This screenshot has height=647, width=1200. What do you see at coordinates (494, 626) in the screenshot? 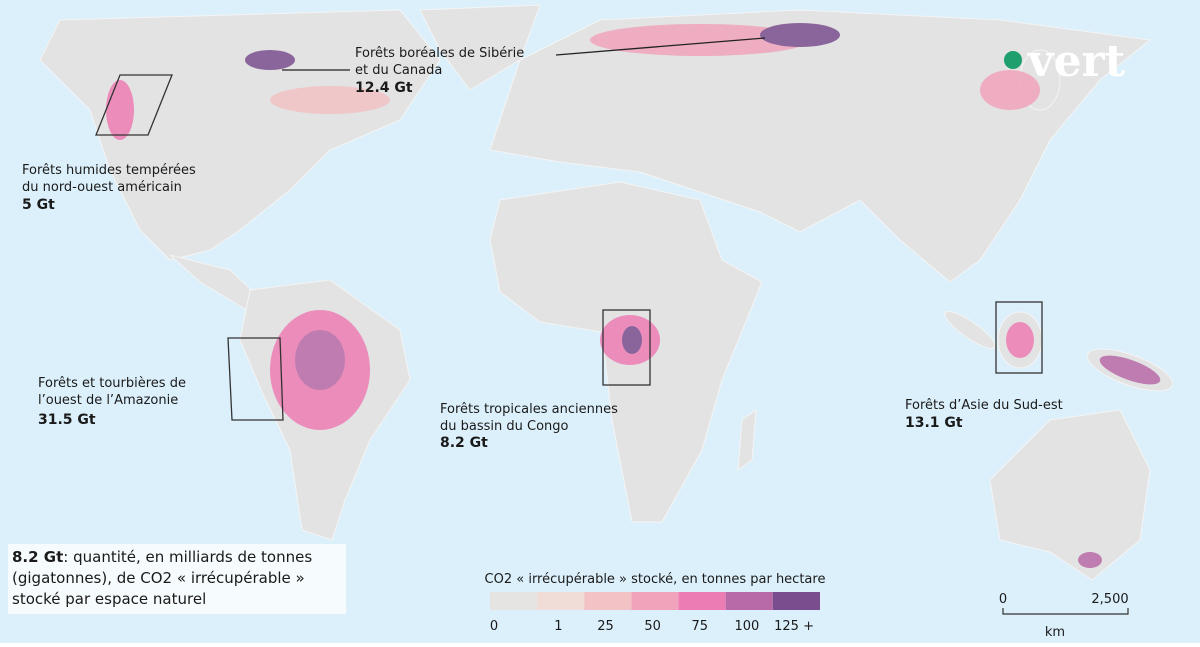
I see `legend-label: 0` at bounding box center [494, 626].